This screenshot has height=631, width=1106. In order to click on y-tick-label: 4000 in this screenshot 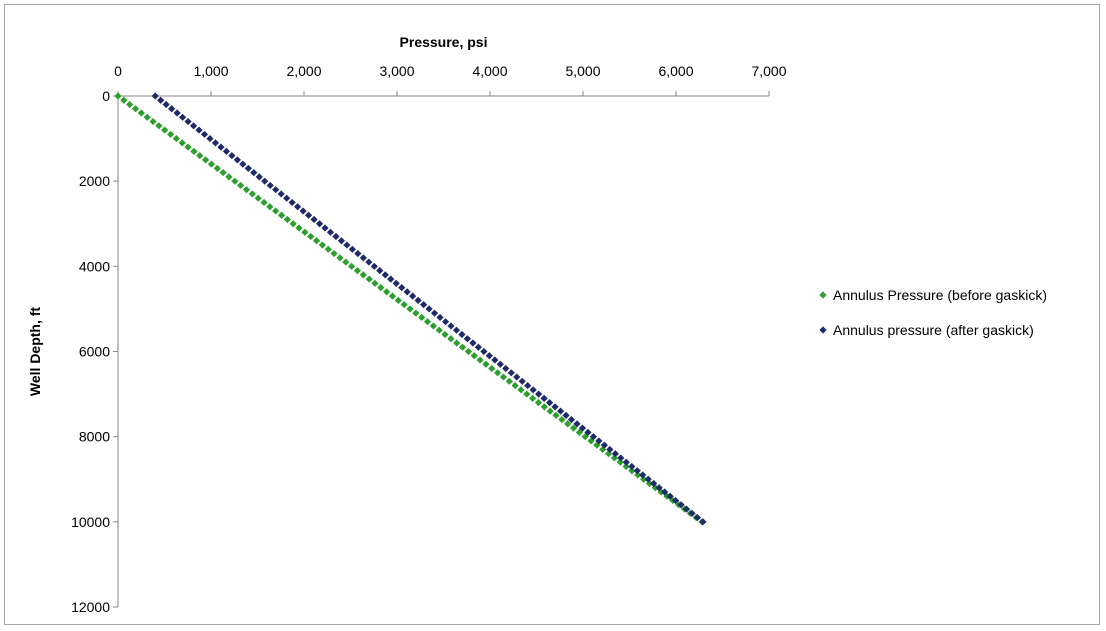, I will do `click(94, 266)`.